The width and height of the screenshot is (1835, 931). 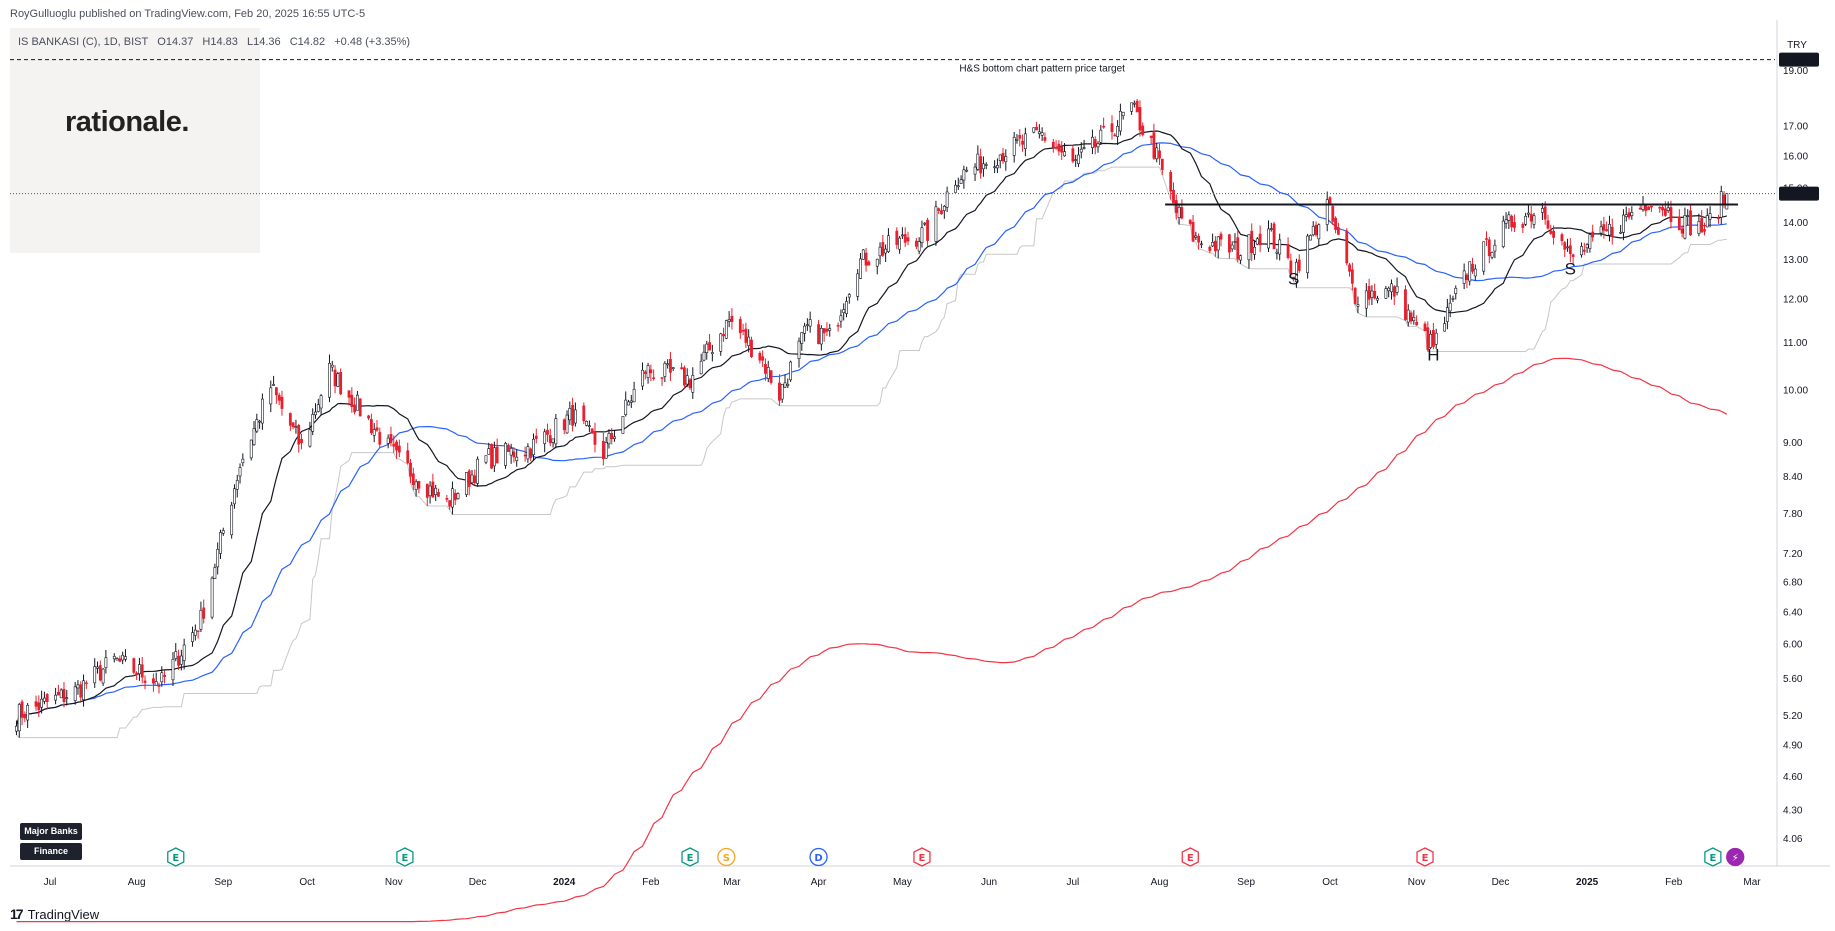 What do you see at coordinates (819, 882) in the screenshot?
I see `x-tick-label: Apr` at bounding box center [819, 882].